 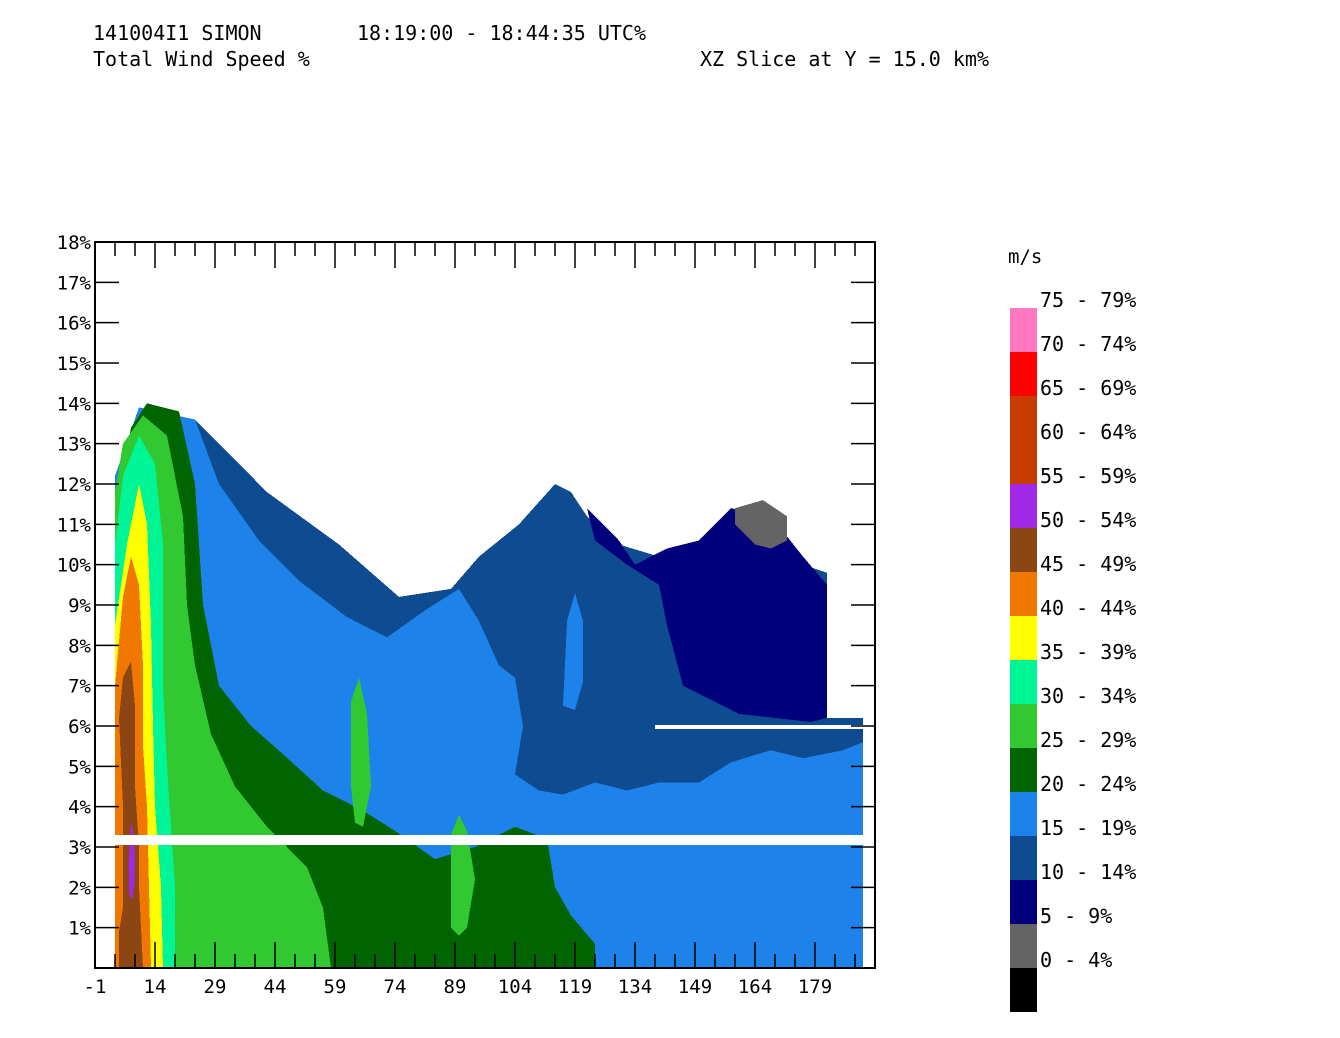 I want to click on slice-label: XZ Slice at Y = 15.0 km%, so click(x=844, y=59).